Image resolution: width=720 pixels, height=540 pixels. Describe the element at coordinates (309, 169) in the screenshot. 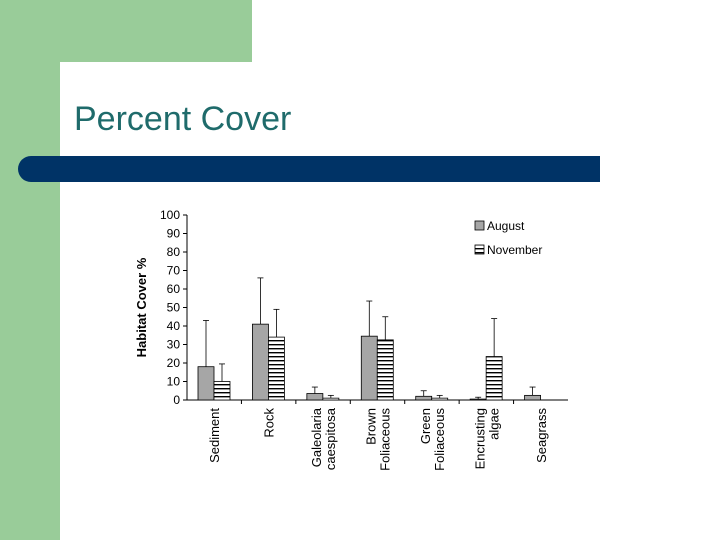

I see `title-underline-bar` at that location.